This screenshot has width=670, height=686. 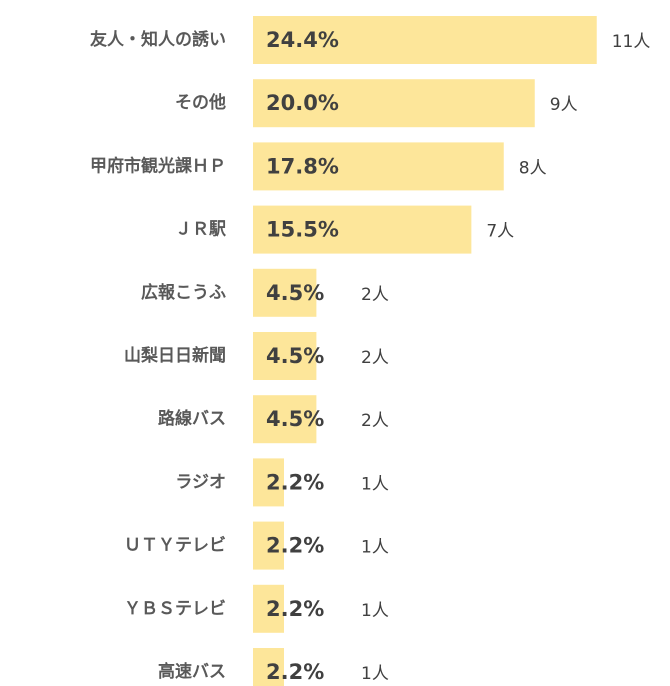 What do you see at coordinates (500, 232) in the screenshot?
I see `count-label: 7人` at bounding box center [500, 232].